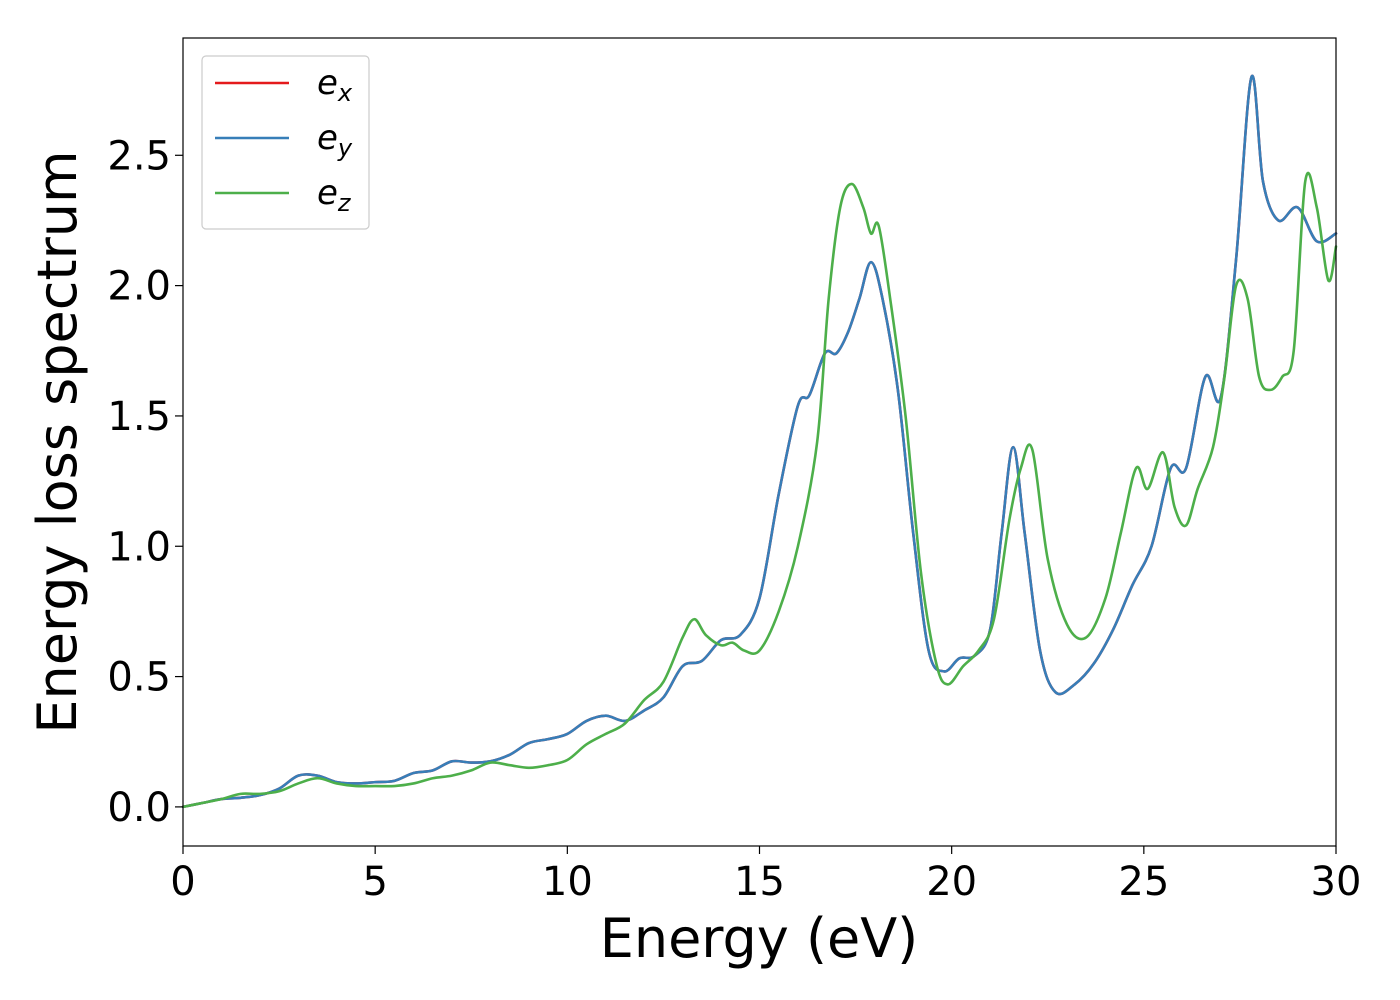 This screenshot has height=1000, width=1400. Describe the element at coordinates (335, 140) in the screenshot. I see `legend-label-ey: ey` at that location.